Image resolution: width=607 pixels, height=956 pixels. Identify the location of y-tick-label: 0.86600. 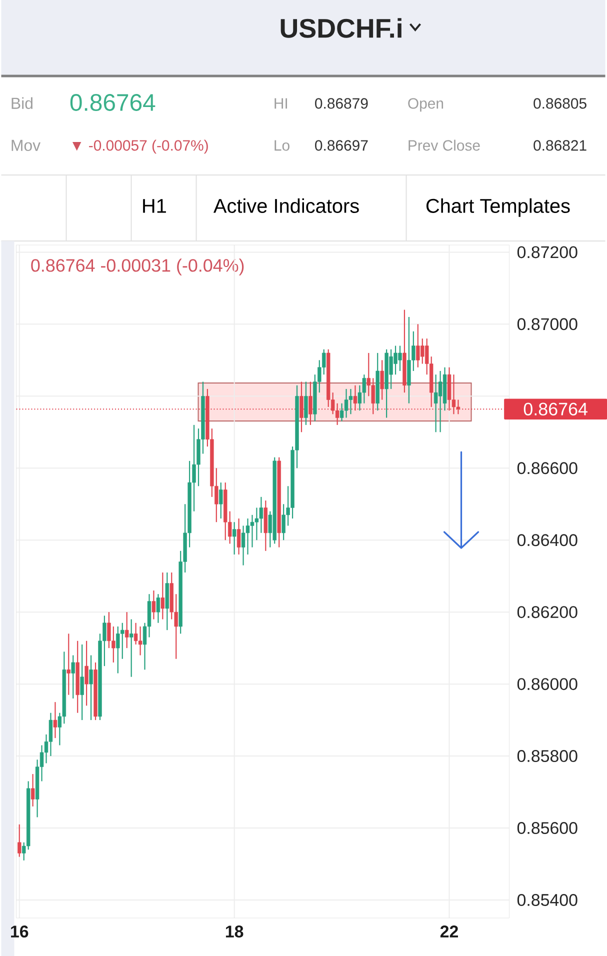
(547, 468).